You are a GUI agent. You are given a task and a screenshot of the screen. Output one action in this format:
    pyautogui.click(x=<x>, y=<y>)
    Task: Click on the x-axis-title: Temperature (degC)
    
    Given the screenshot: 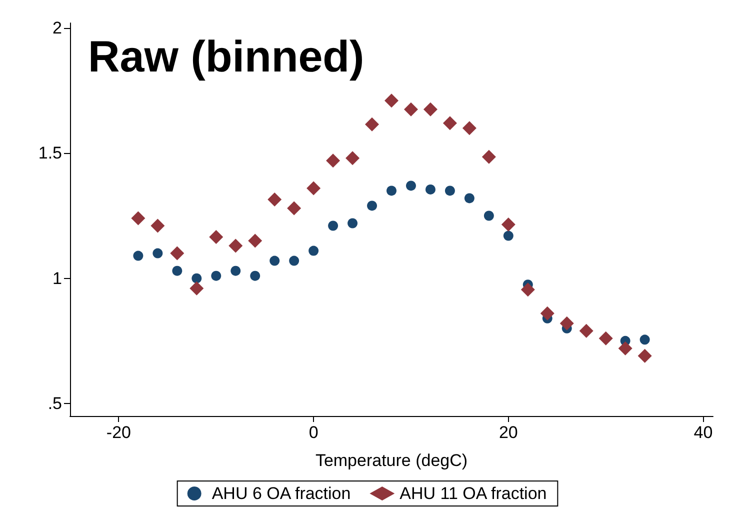 What is the action you would take?
    pyautogui.click(x=391, y=460)
    